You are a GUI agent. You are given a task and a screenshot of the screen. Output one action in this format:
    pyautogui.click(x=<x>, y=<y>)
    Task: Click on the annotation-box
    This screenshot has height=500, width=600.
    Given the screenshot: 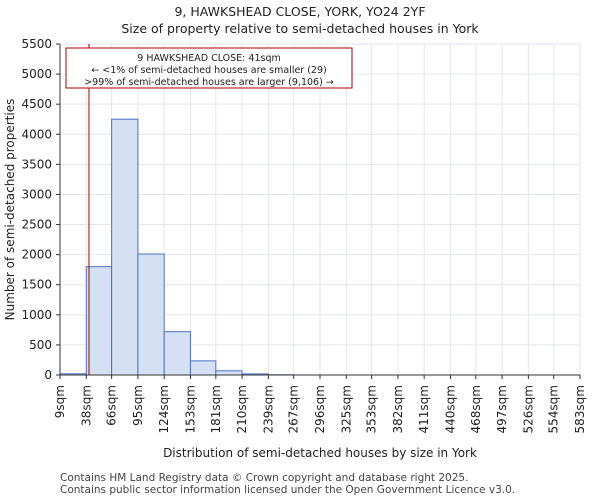 What is the action you would take?
    pyautogui.click(x=209, y=68)
    